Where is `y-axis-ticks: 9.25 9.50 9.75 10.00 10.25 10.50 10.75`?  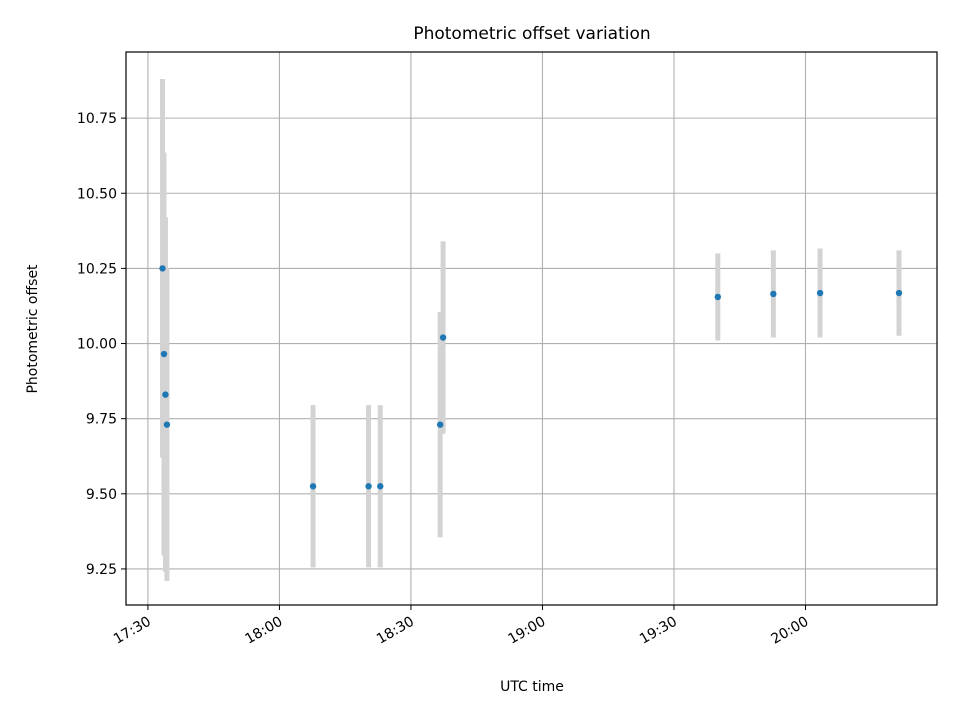 y-axis-ticks: 9.25 9.50 9.75 10.00 10.25 10.50 10.75 is located at coordinates (101, 344).